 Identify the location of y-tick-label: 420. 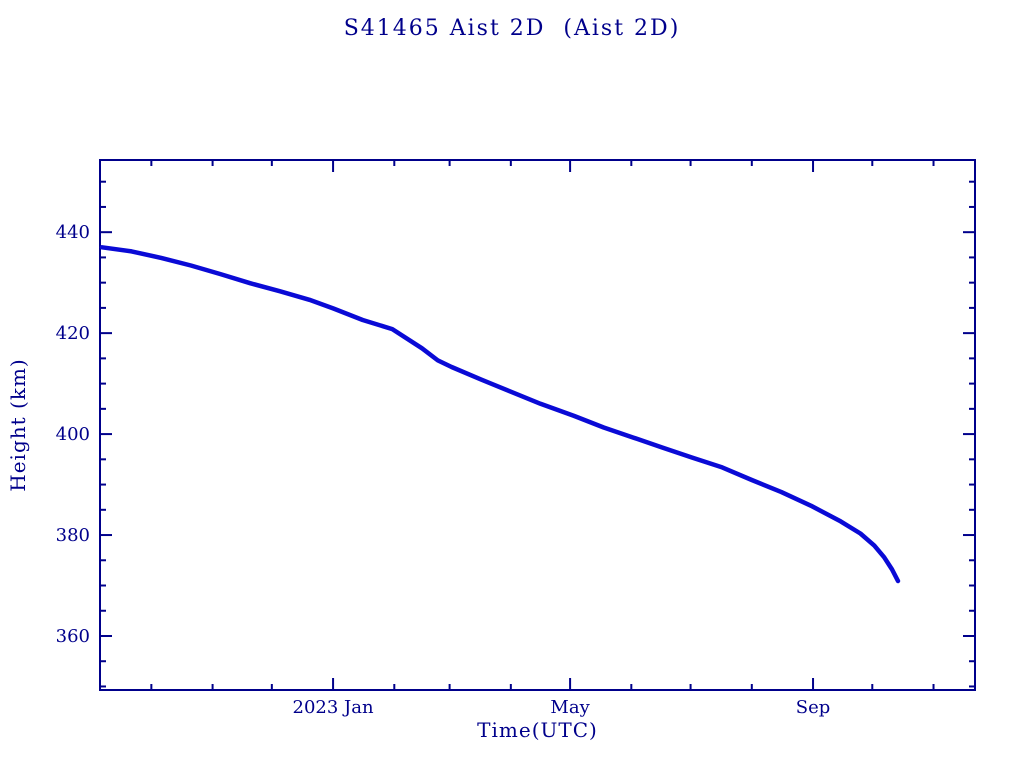
(73, 333).